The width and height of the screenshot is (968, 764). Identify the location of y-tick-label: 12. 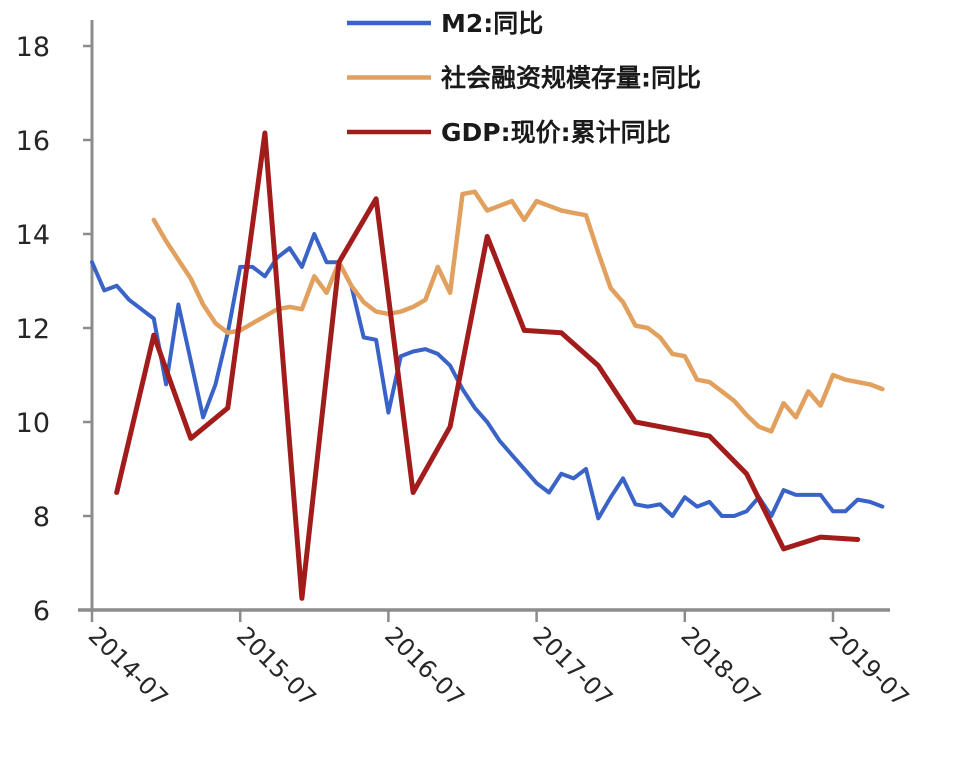
(33, 329).